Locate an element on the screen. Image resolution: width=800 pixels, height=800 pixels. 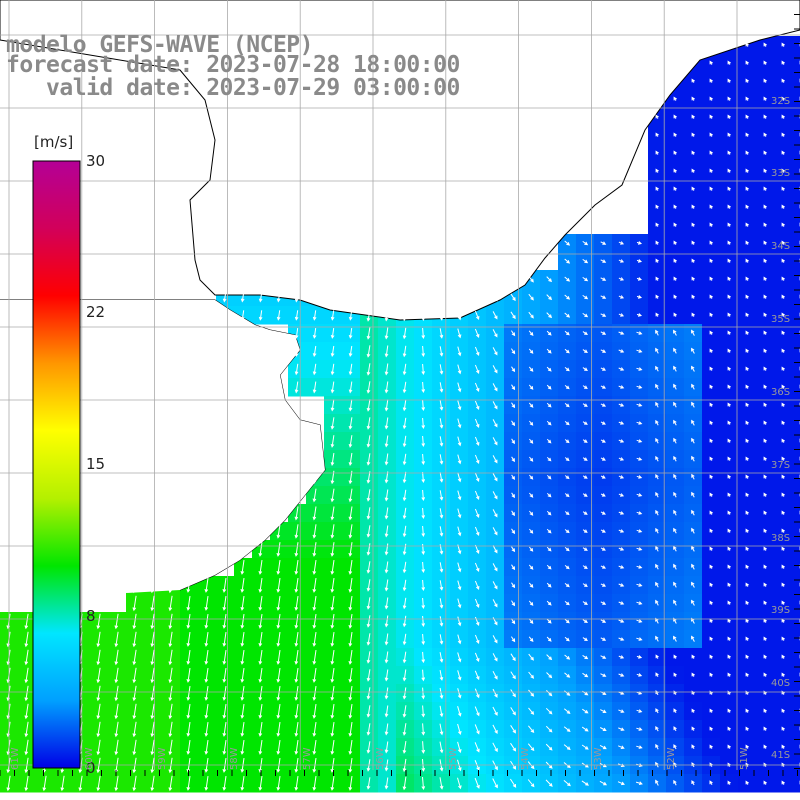
lon-label: 60W is located at coordinates (89, 758).